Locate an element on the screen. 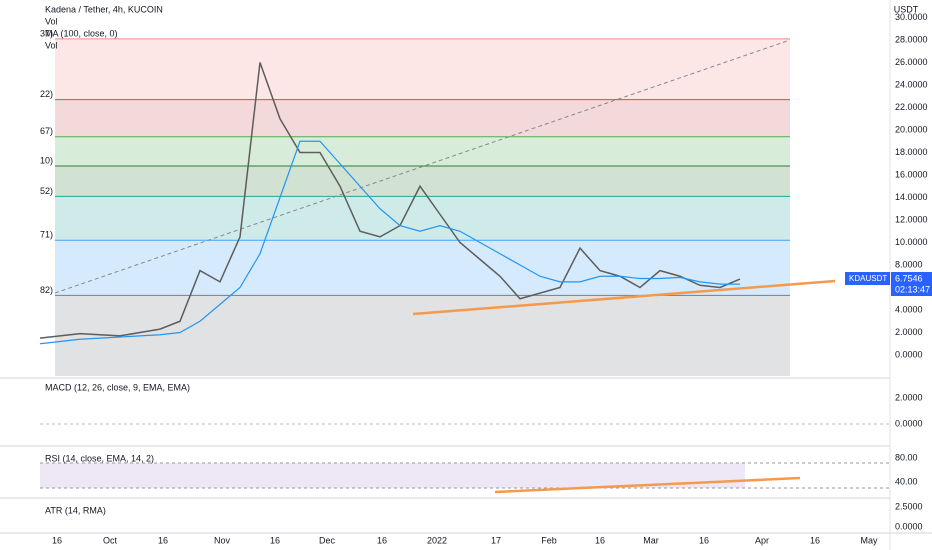 The width and height of the screenshot is (932, 550). price-tick-label: 16.0000 is located at coordinates (911, 174).